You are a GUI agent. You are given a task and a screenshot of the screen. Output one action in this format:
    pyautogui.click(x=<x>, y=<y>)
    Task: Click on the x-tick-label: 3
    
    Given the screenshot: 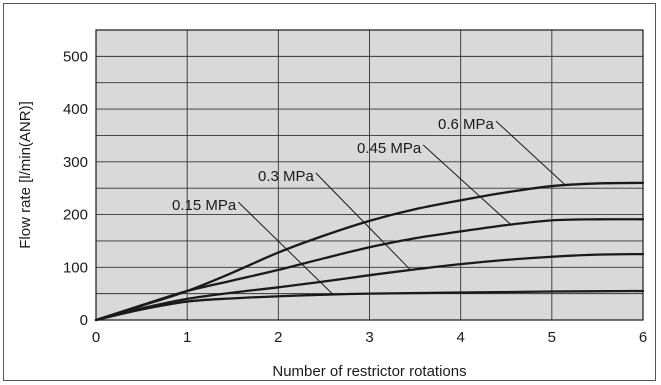 What is the action you would take?
    pyautogui.click(x=369, y=337)
    